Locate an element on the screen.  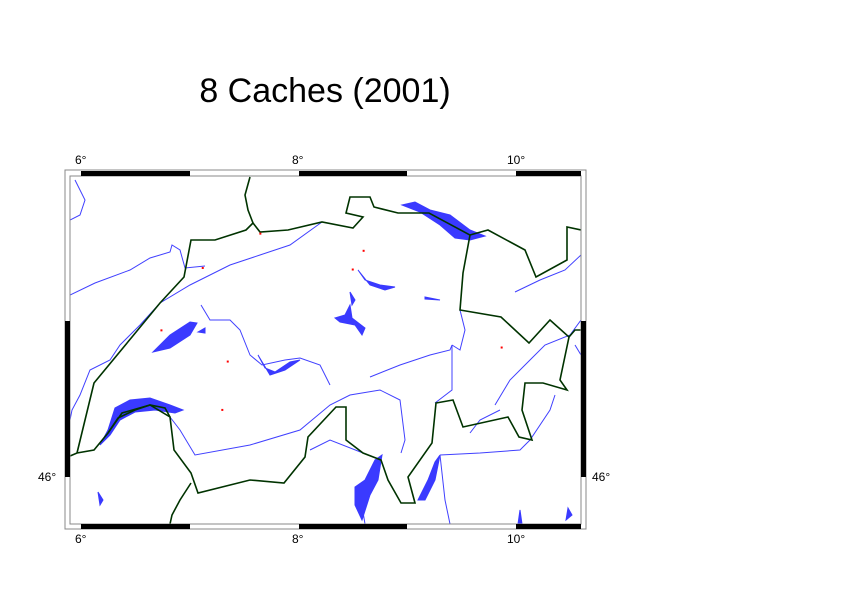
right-tick-46: 46° is located at coordinates (601, 477).